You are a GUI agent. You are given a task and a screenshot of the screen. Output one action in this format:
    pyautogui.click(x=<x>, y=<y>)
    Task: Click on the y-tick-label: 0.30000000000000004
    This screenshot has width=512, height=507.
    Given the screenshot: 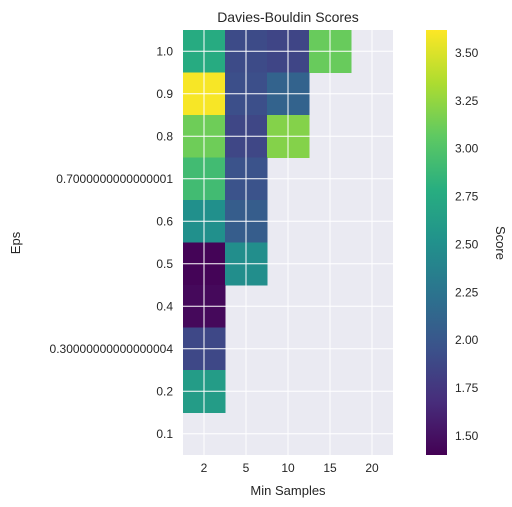 What is the action you would take?
    pyautogui.click(x=112, y=349)
    